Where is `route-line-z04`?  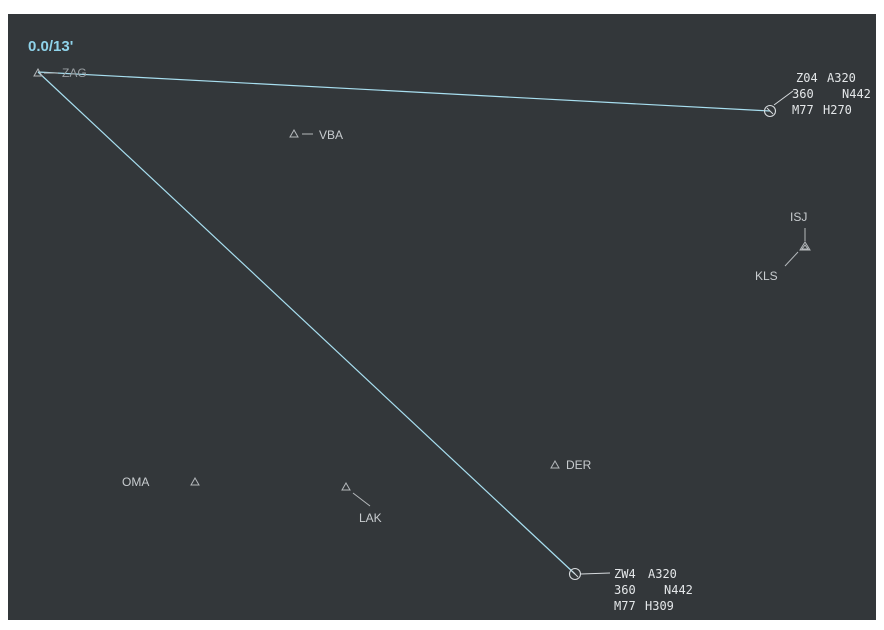
route-line-z04 is located at coordinates (404, 91).